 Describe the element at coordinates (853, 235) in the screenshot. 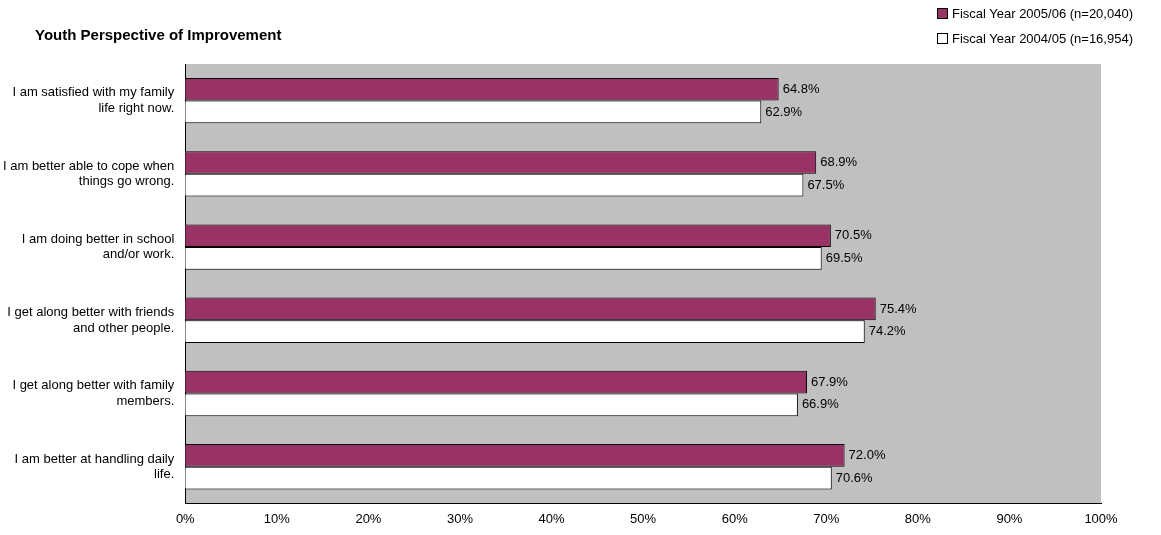

I see `data-label: 70.5%` at that location.